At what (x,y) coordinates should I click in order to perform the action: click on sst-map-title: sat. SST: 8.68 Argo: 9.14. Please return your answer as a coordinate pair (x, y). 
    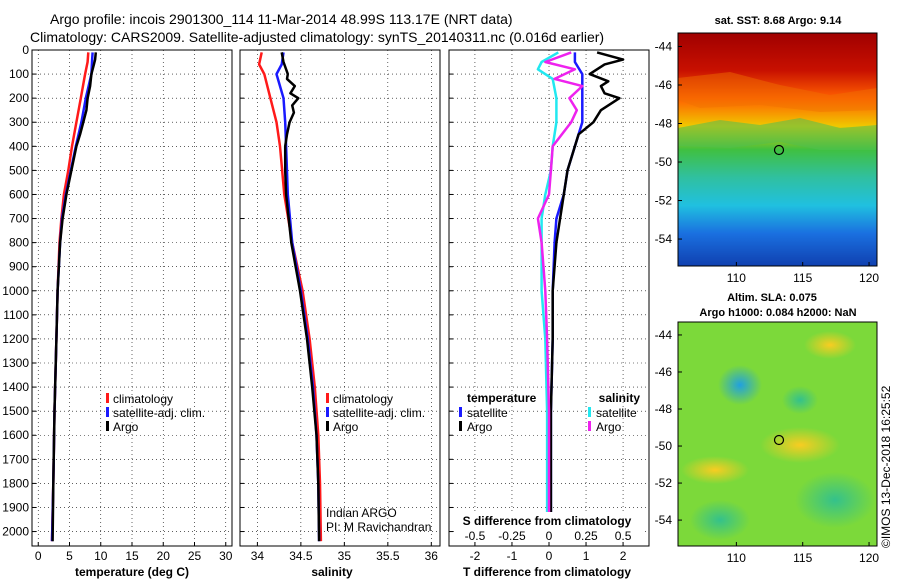
    Looking at the image, I should click on (779, 21).